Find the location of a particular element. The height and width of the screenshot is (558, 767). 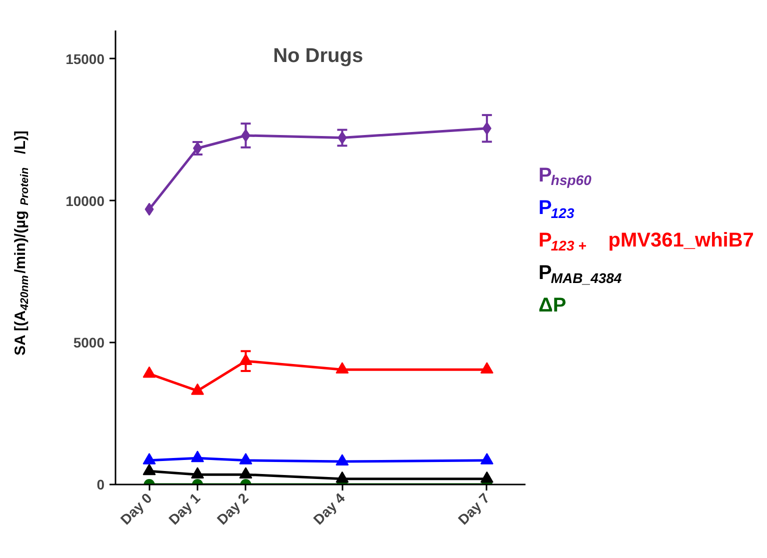

x-tick-label: Day 0 is located at coordinates (136, 509).